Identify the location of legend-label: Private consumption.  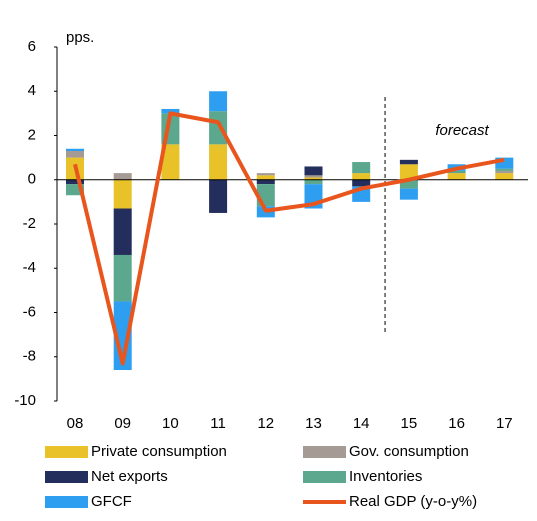
(159, 451).